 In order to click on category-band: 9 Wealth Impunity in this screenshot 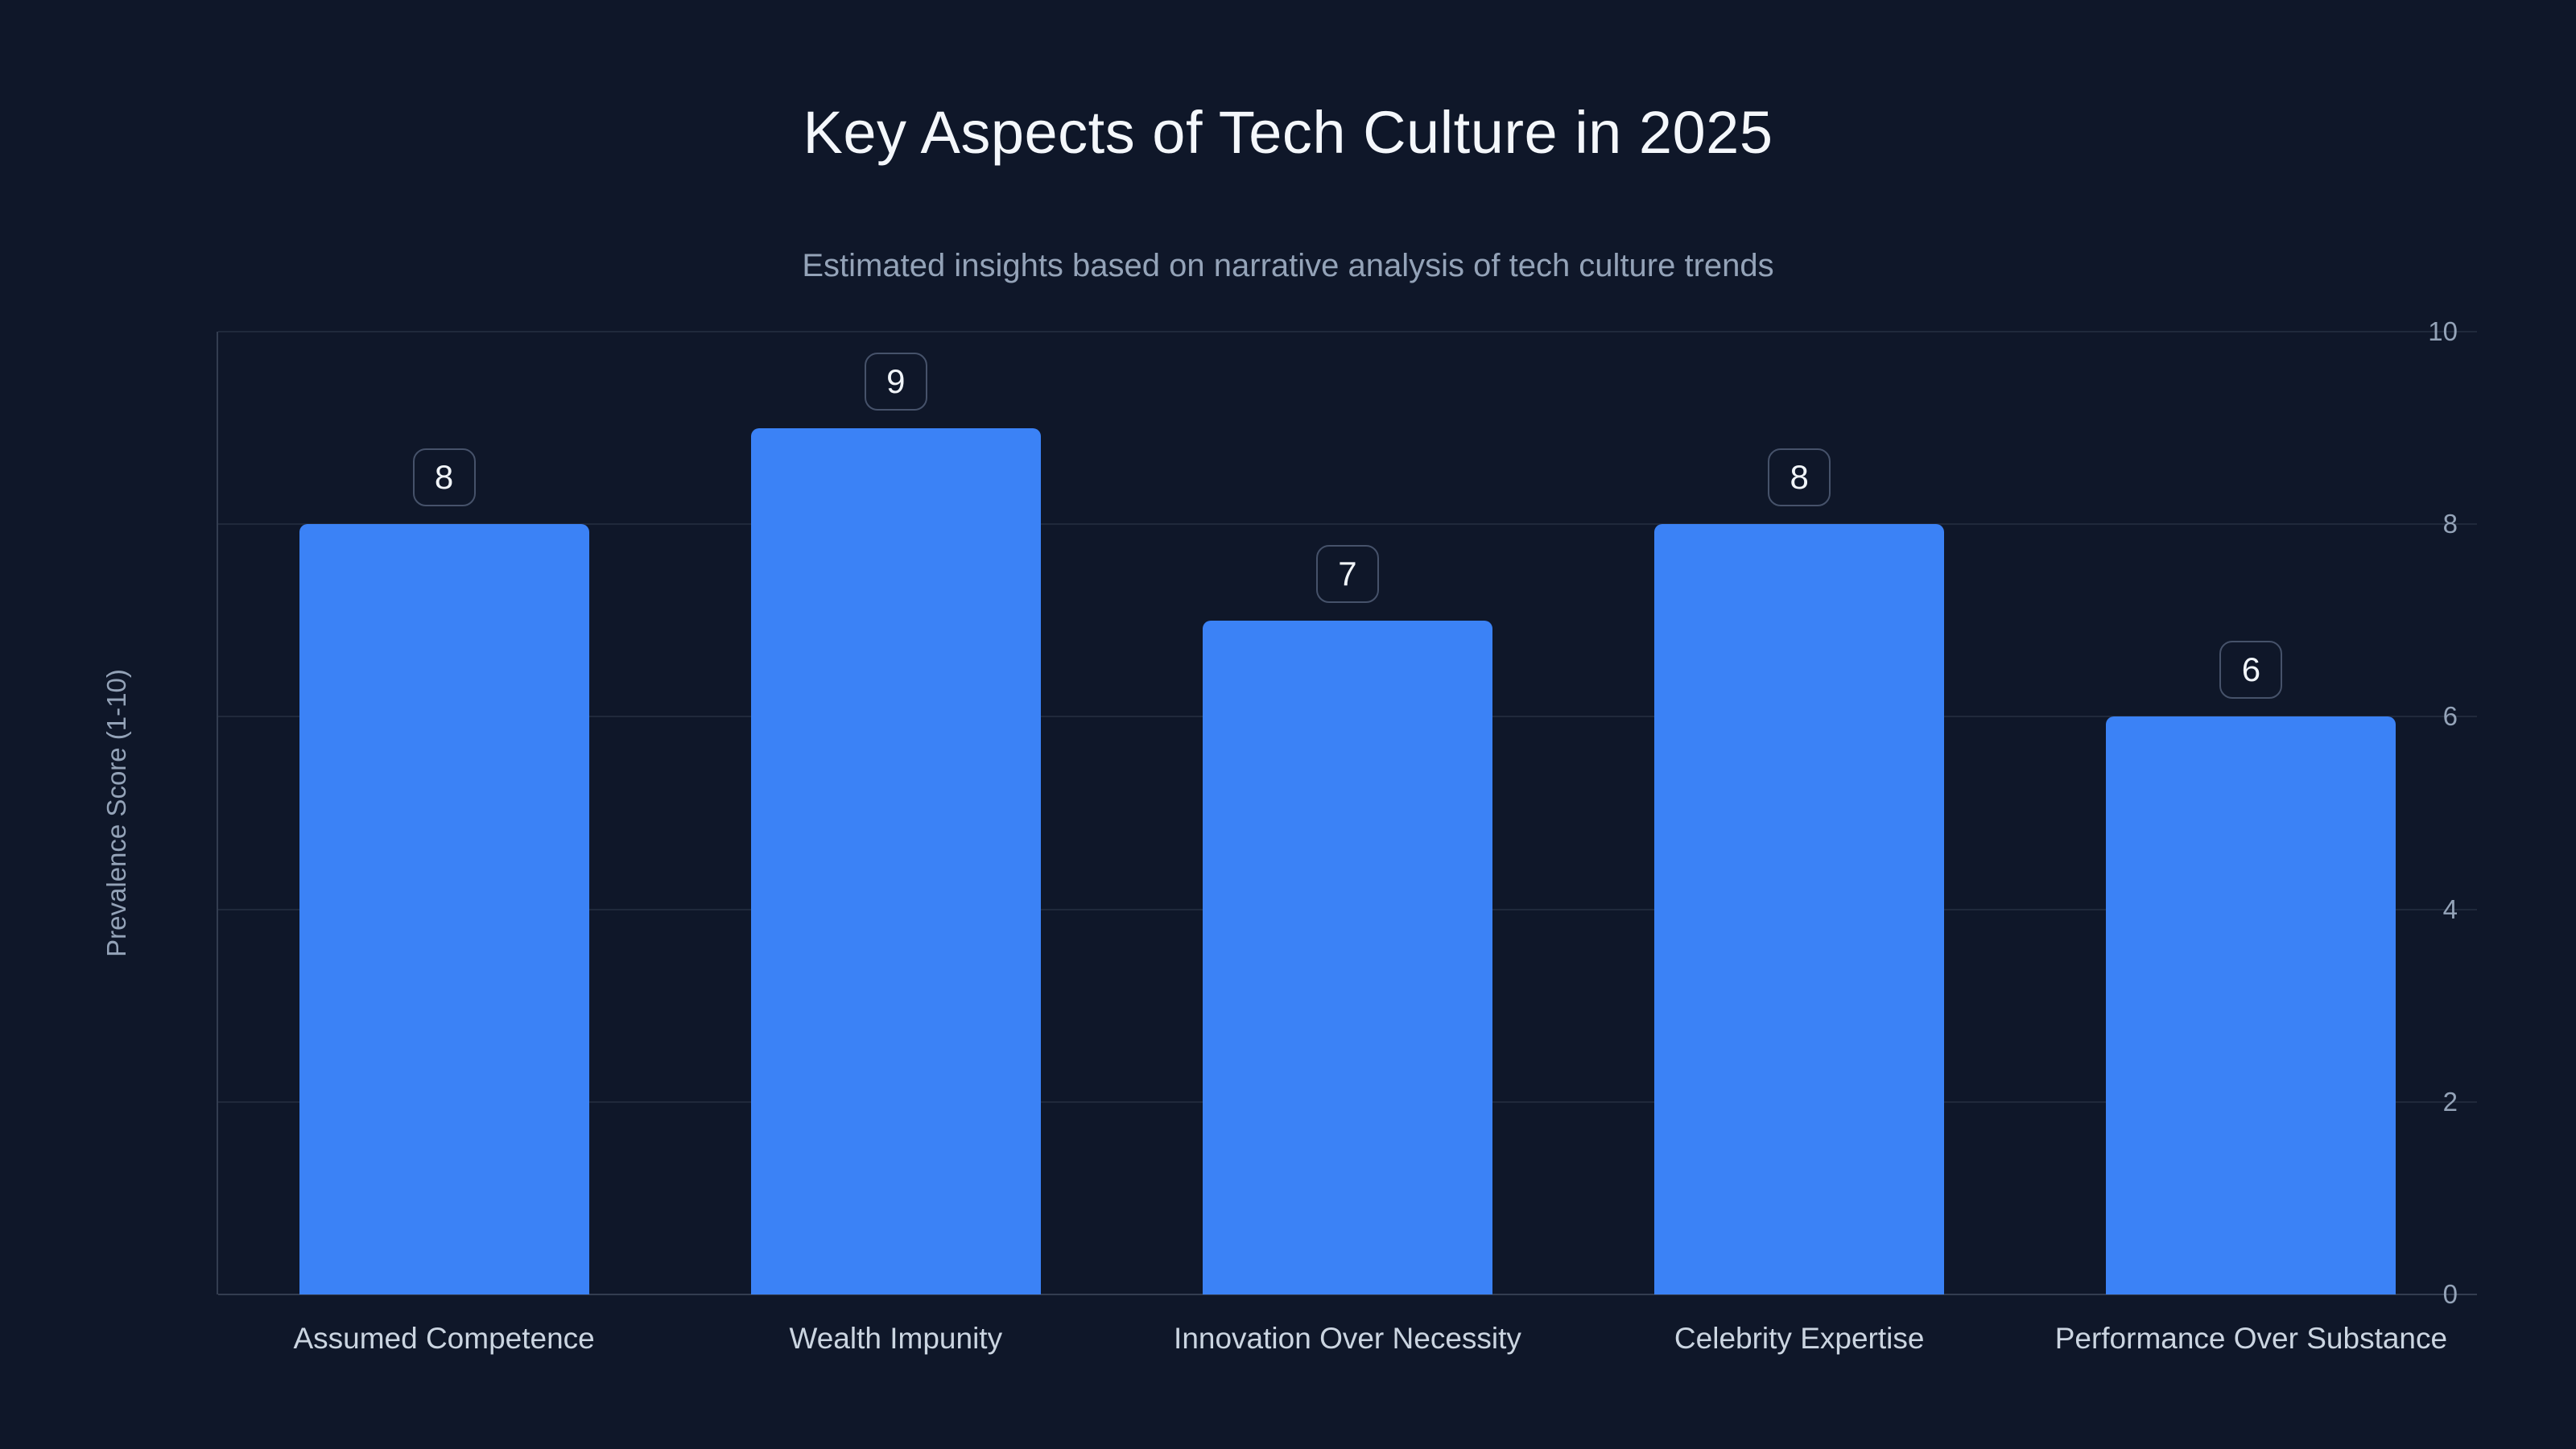, I will do `click(895, 844)`.